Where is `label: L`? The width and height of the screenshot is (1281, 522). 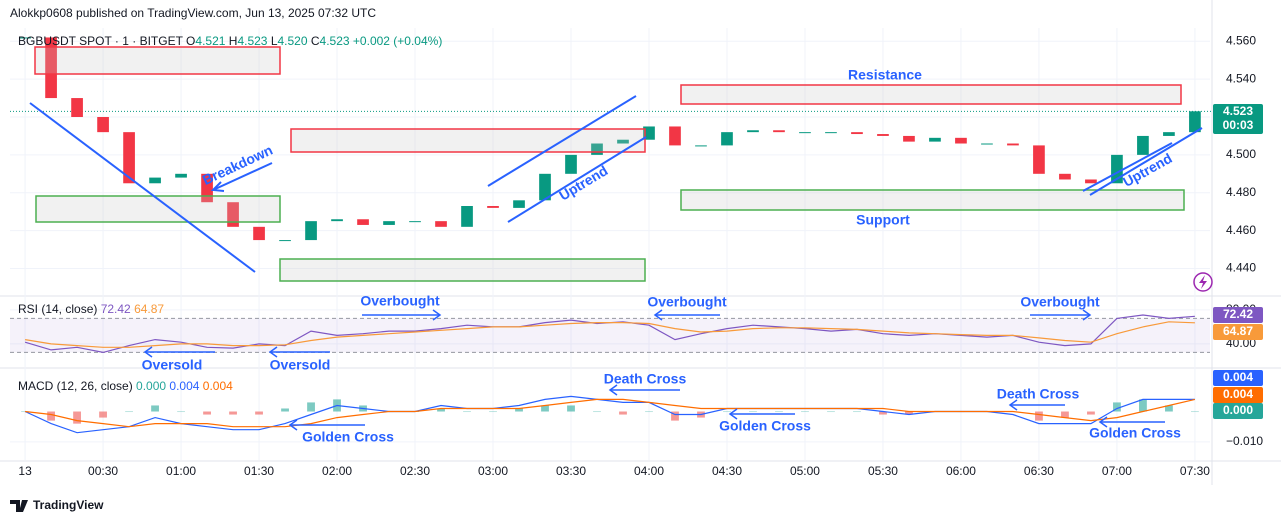 label: L is located at coordinates (274, 41).